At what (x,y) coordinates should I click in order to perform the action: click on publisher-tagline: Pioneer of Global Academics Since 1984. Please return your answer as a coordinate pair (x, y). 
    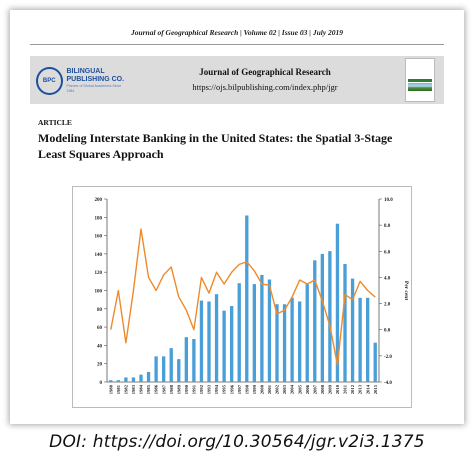
    Looking at the image, I should click on (94, 88).